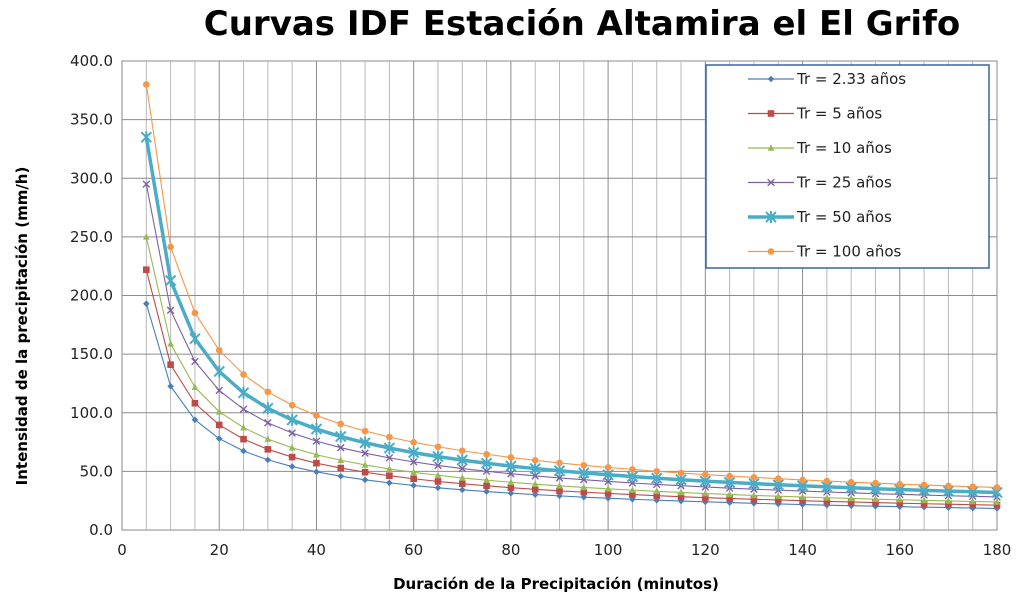 This screenshot has height=598, width=1019. Describe the element at coordinates (91, 354) in the screenshot. I see `y-tick-label: 150.0` at that location.